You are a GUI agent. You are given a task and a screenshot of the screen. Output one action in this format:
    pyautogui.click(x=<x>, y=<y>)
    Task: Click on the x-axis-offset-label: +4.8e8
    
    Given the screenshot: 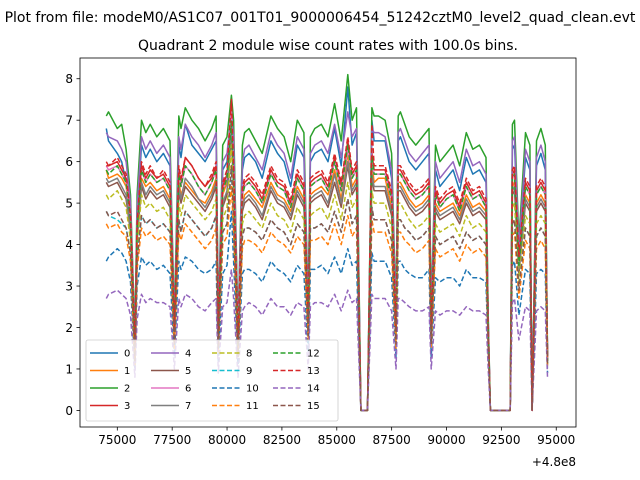 What is the action you would take?
    pyautogui.click(x=554, y=462)
    